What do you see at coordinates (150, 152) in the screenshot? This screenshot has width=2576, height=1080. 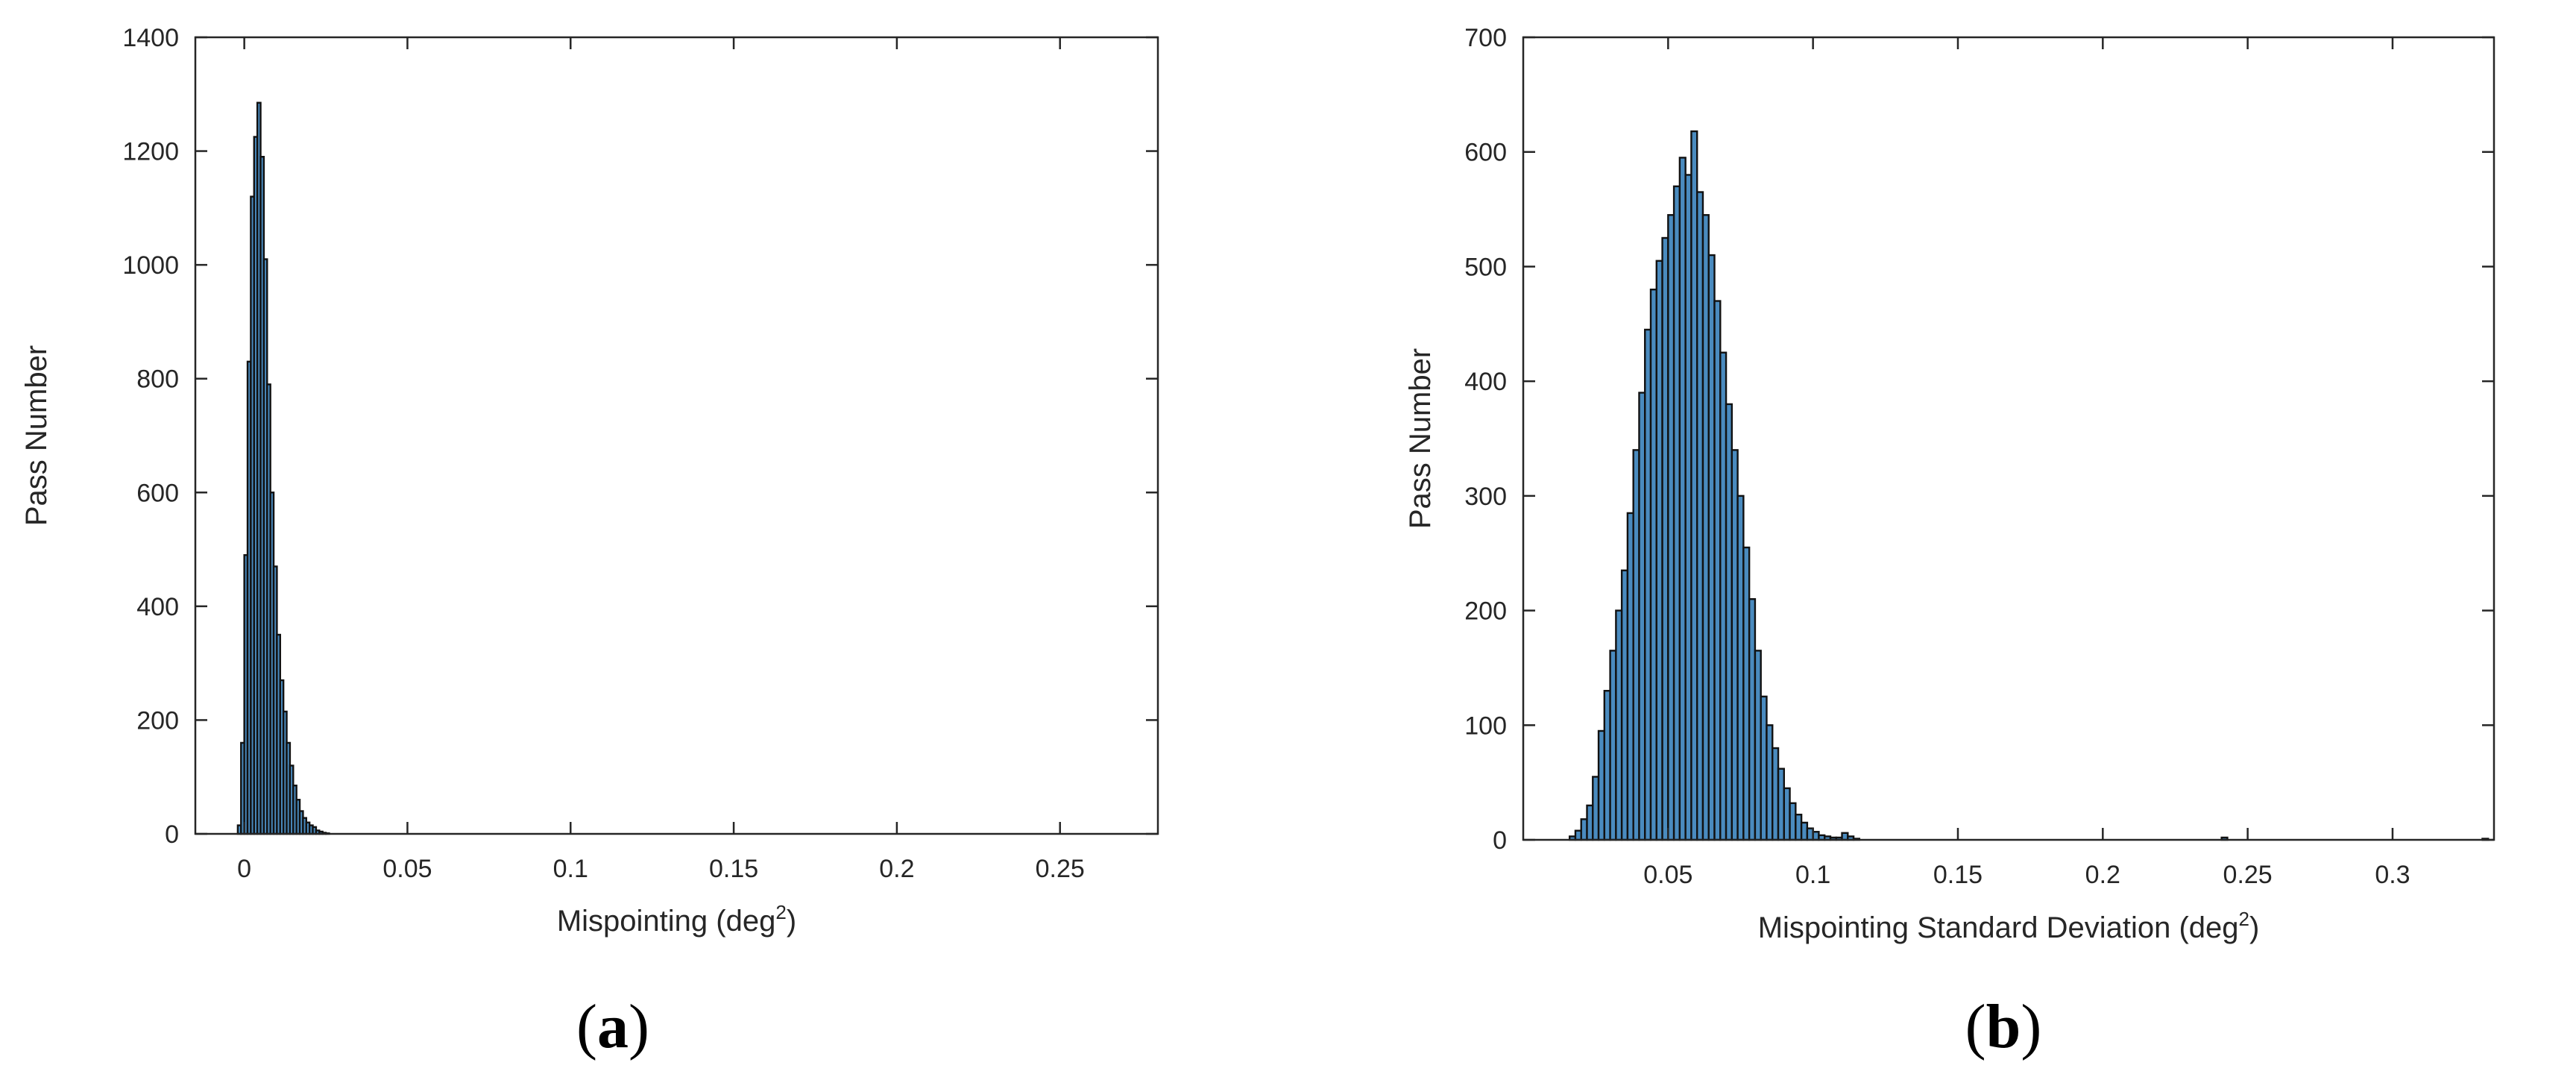 I see `y-tick-label: 1200` at bounding box center [150, 152].